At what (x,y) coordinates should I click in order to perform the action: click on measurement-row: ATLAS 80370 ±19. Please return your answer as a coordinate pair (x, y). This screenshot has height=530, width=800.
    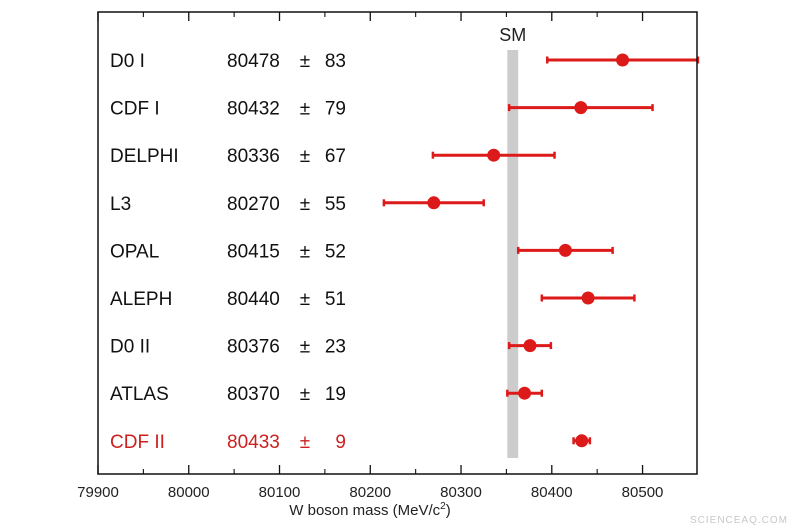
    Looking at the image, I should click on (228, 394).